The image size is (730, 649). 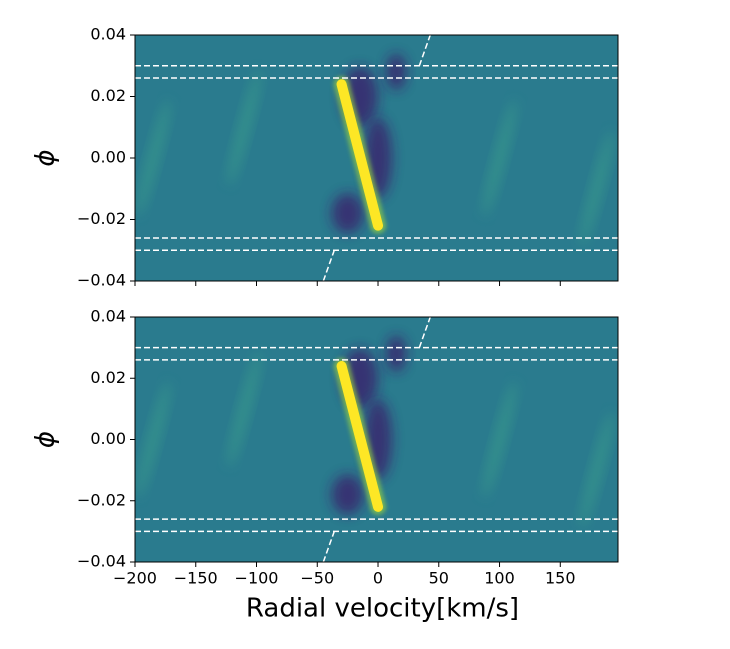 I want to click on x-tick-label: 50, so click(x=439, y=578).